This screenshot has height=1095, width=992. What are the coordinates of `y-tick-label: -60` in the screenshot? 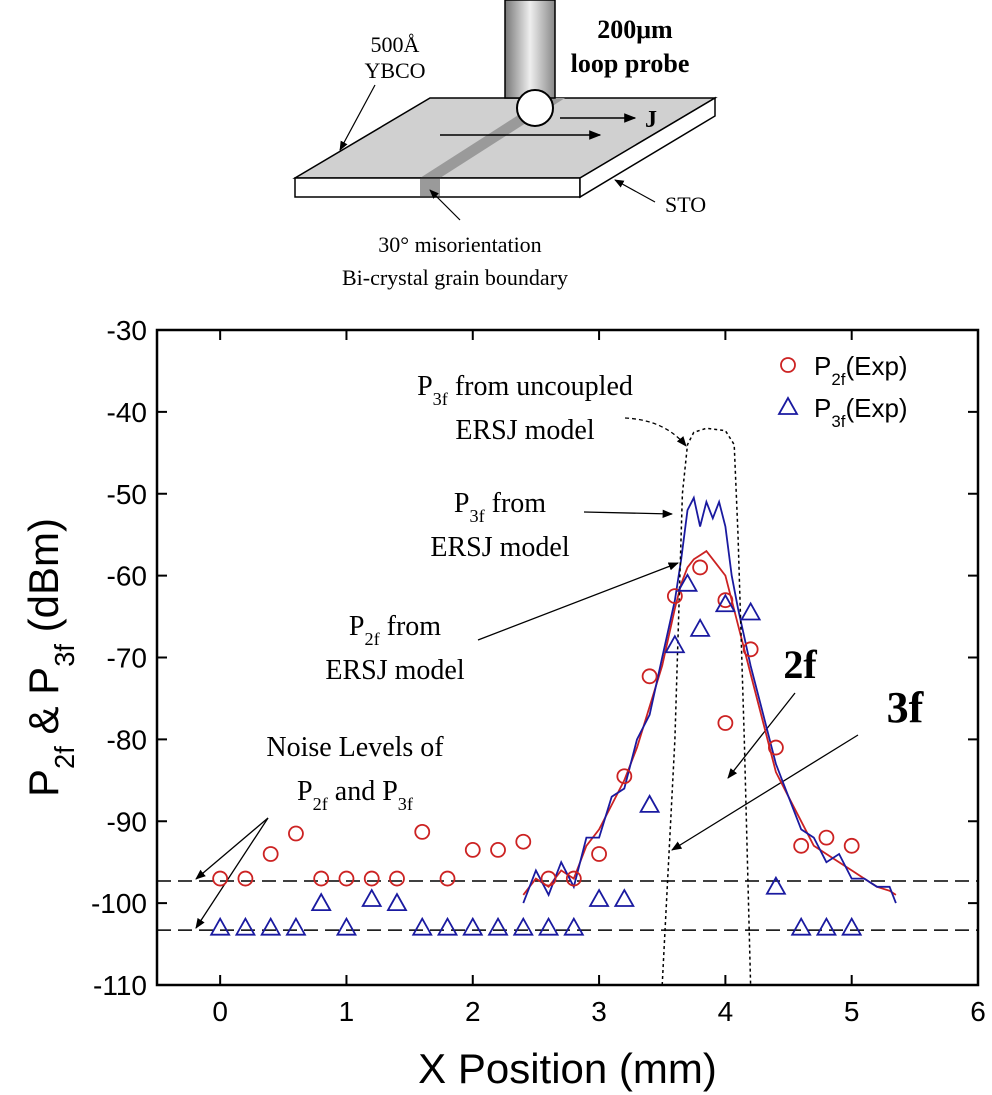 It's located at (127, 576).